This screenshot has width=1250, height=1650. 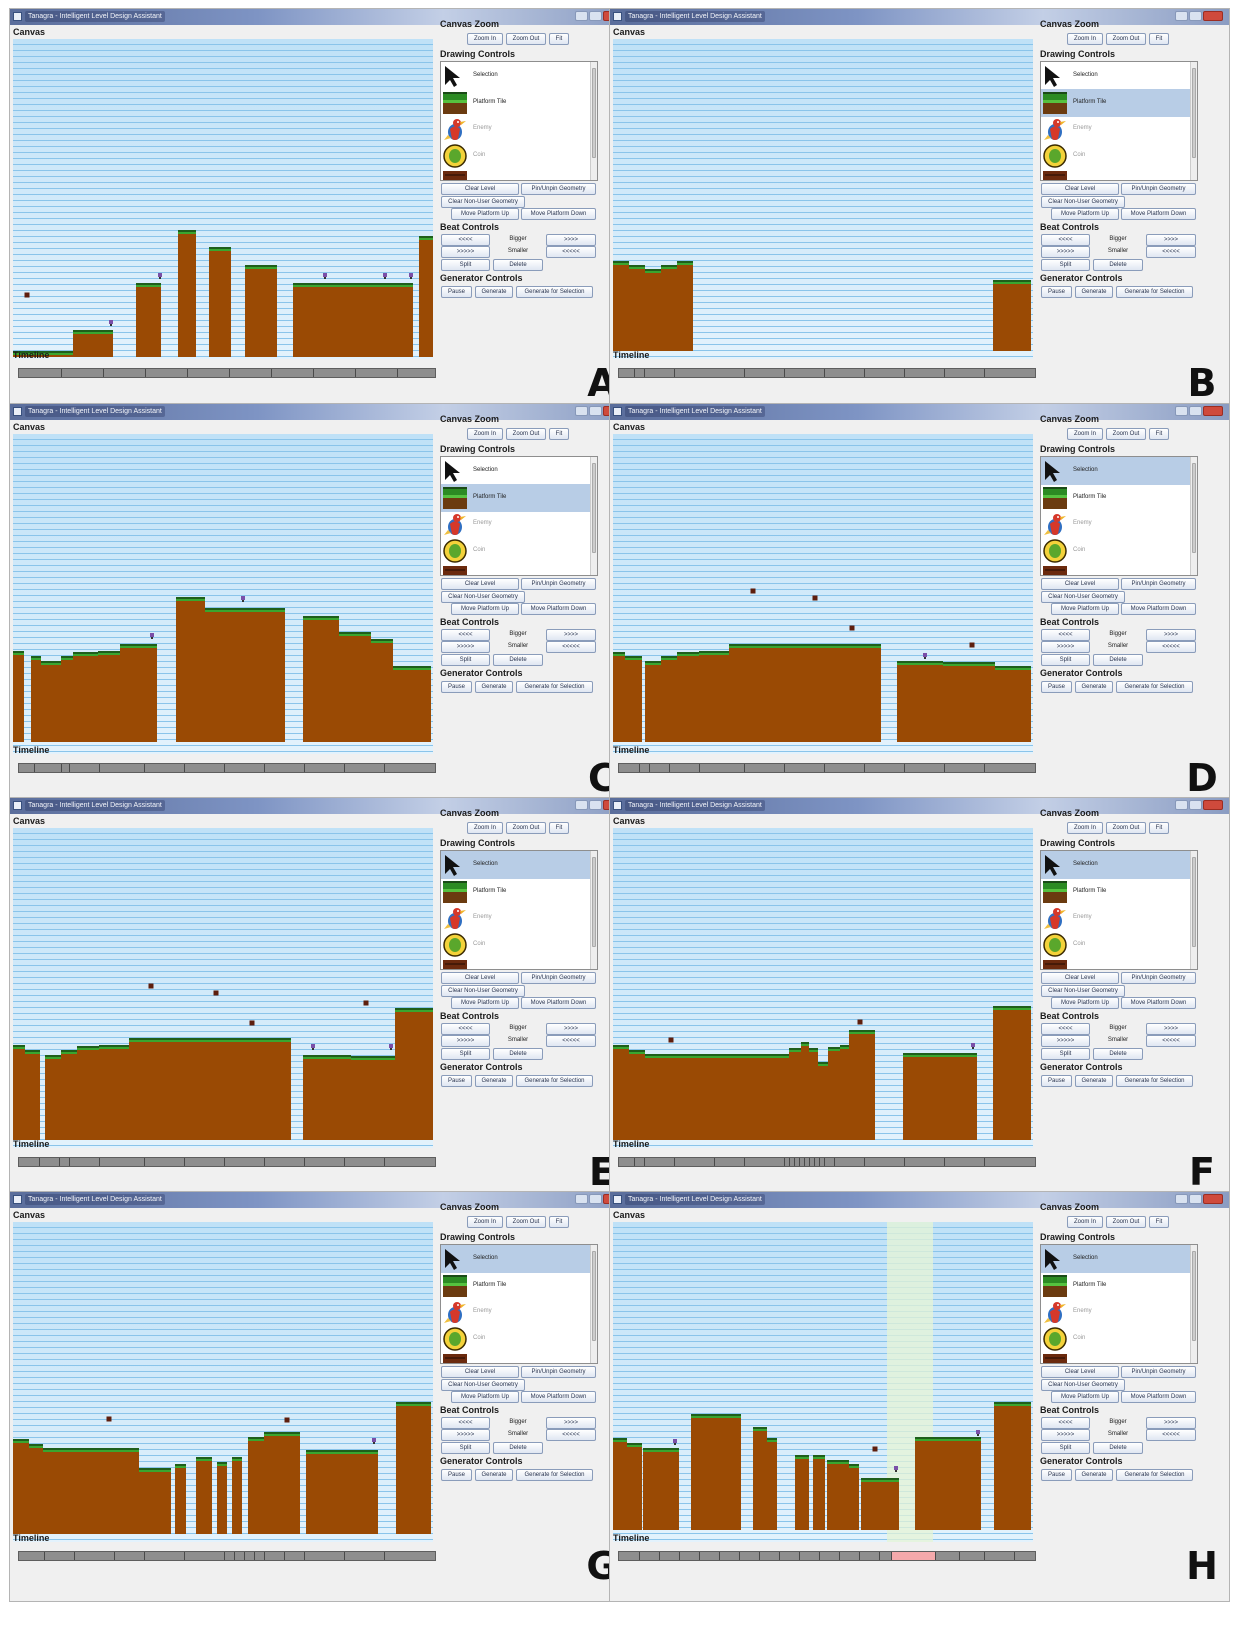 What do you see at coordinates (517, 156) in the screenshot?
I see `tool-item-coin: Coin` at bounding box center [517, 156].